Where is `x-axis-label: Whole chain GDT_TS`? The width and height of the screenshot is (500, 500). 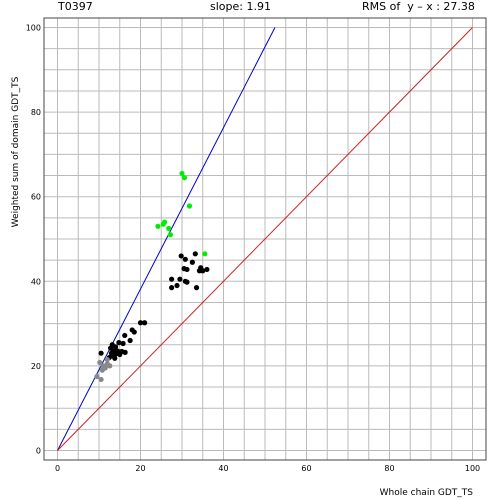
x-axis-label: Whole chain GDT_TS is located at coordinates (427, 493).